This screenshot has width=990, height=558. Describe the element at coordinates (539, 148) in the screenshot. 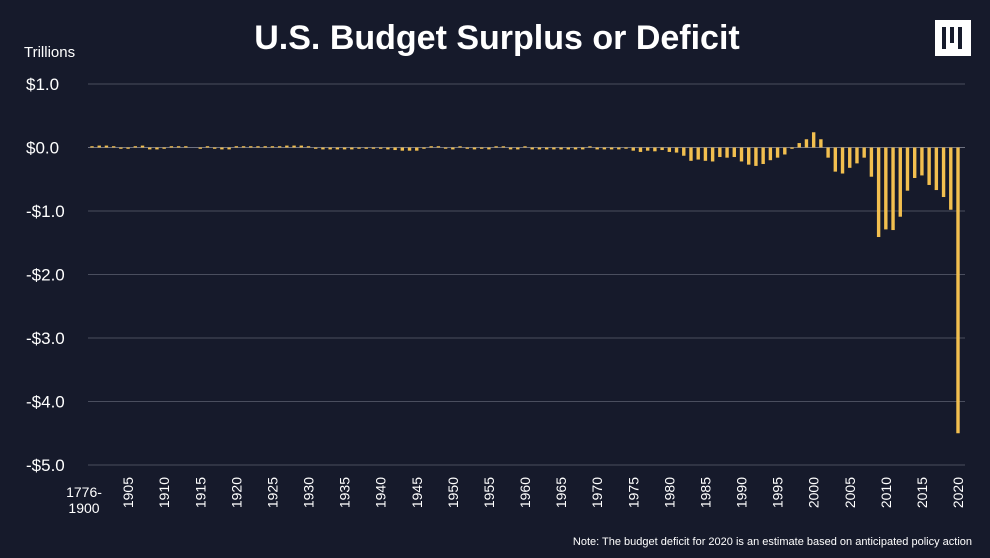

I see `bar-1962` at that location.